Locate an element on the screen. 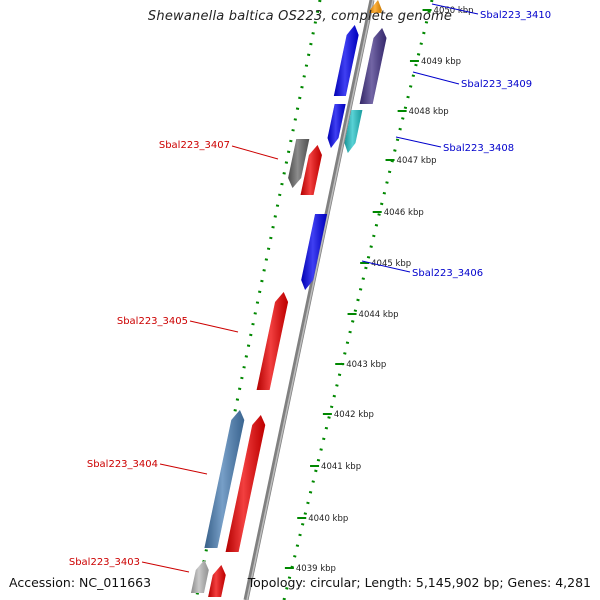 This screenshot has width=600, height=600. gene-label: Sbal223_3409 is located at coordinates (496, 84).